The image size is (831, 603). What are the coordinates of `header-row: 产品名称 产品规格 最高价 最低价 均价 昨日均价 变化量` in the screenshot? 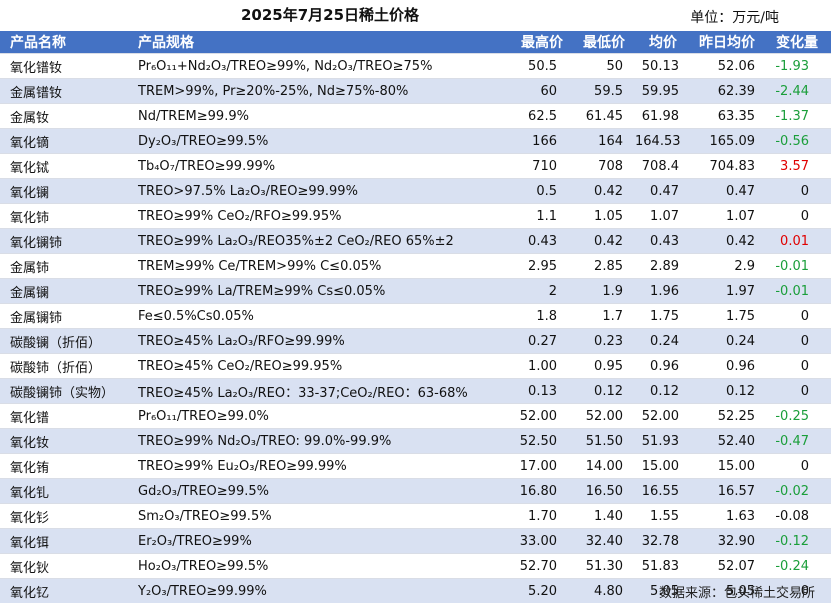 It's located at (415, 42).